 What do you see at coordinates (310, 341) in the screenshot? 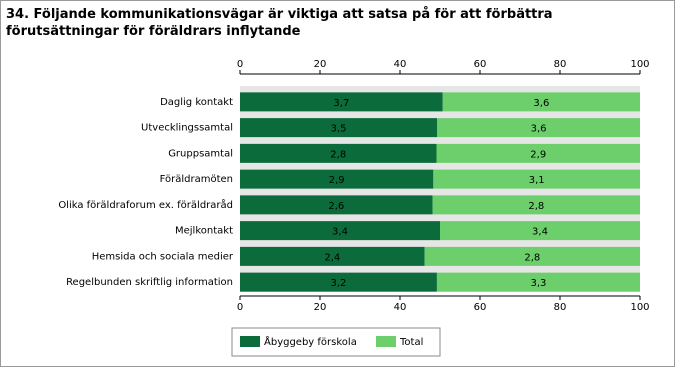
I see `legend-label: Åbyggeby förskola` at bounding box center [310, 341].